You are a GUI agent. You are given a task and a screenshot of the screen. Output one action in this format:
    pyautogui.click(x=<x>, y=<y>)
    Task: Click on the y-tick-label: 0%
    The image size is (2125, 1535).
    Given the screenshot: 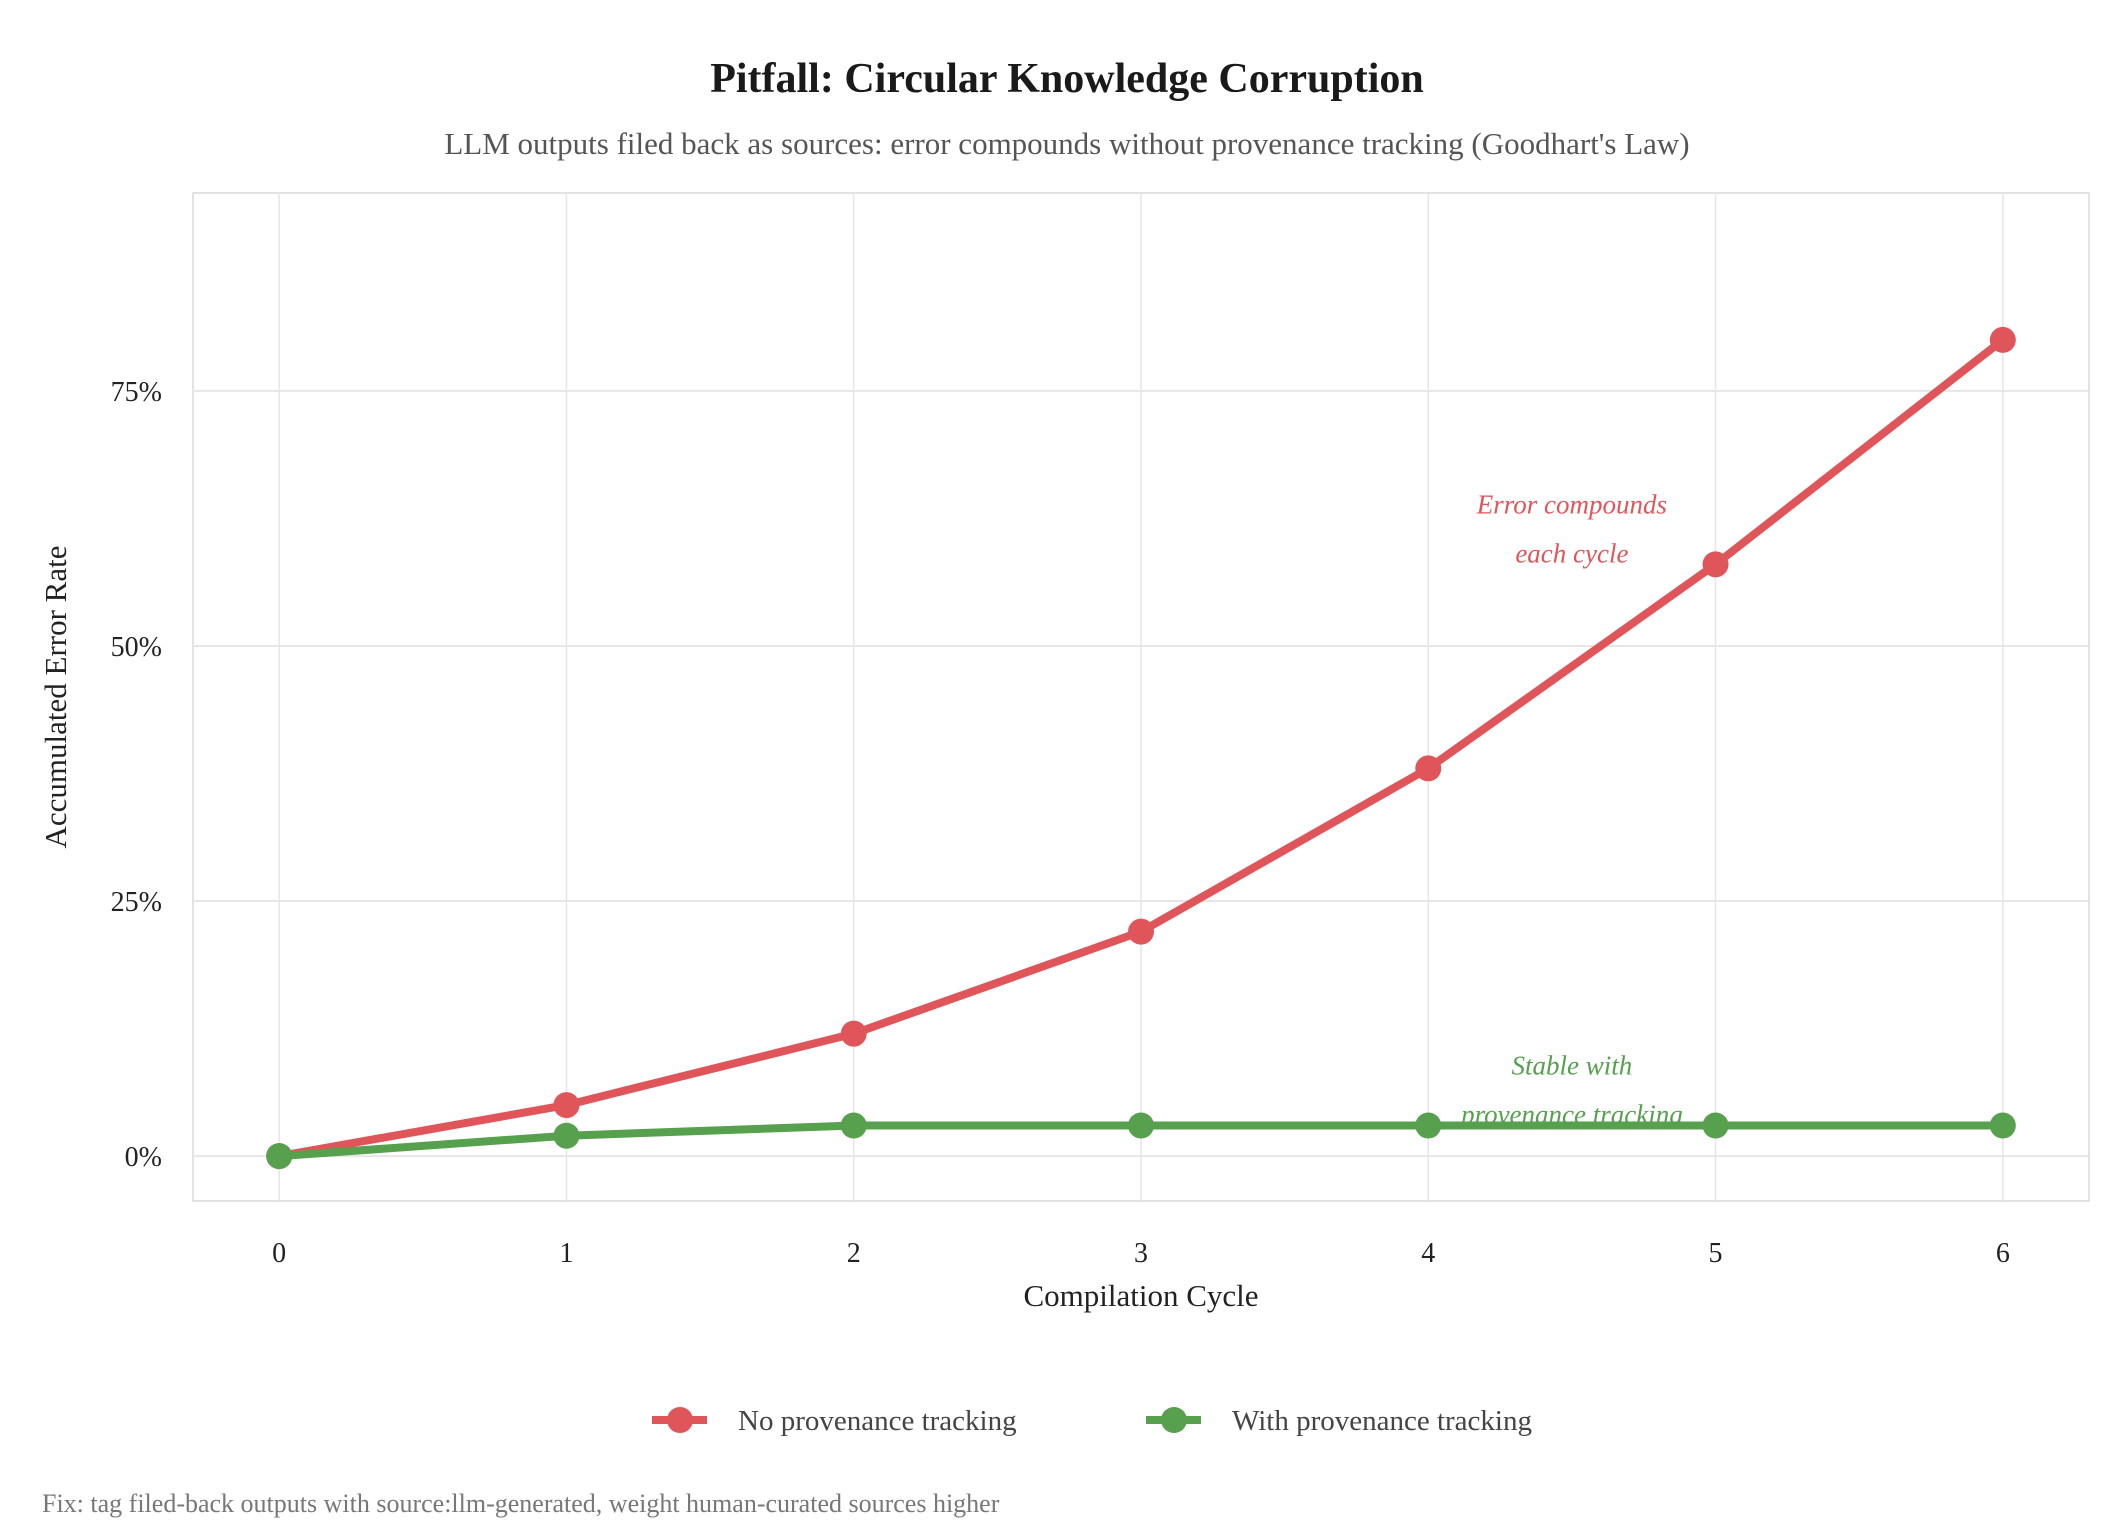 What is the action you would take?
    pyautogui.click(x=143, y=1157)
    